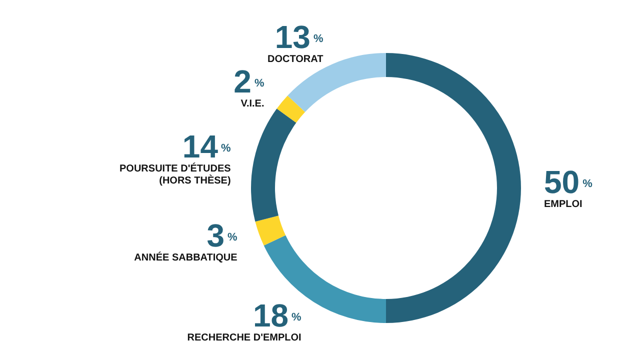 The height and width of the screenshot is (360, 640). Describe the element at coordinates (563, 204) in the screenshot. I see `slice-label: EMPLOI` at that location.